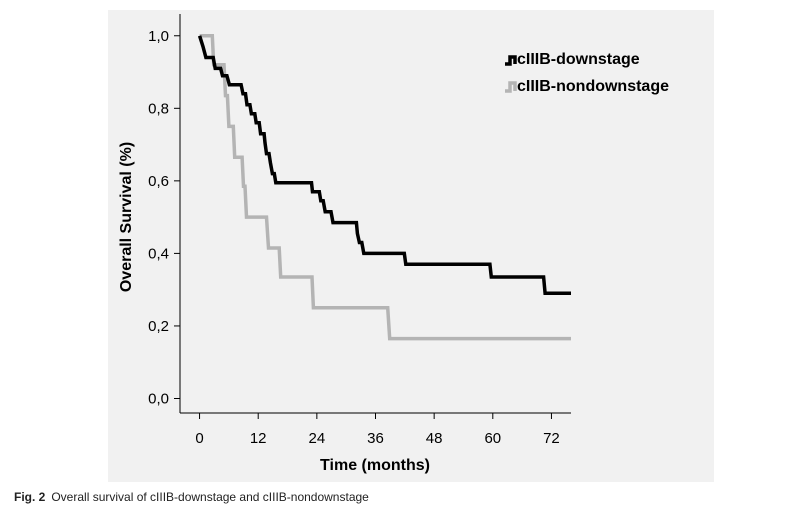 This screenshot has height=514, width=788. I want to click on x-axis-ticks: 0 12 24 36 48 60 72, so click(377, 430).